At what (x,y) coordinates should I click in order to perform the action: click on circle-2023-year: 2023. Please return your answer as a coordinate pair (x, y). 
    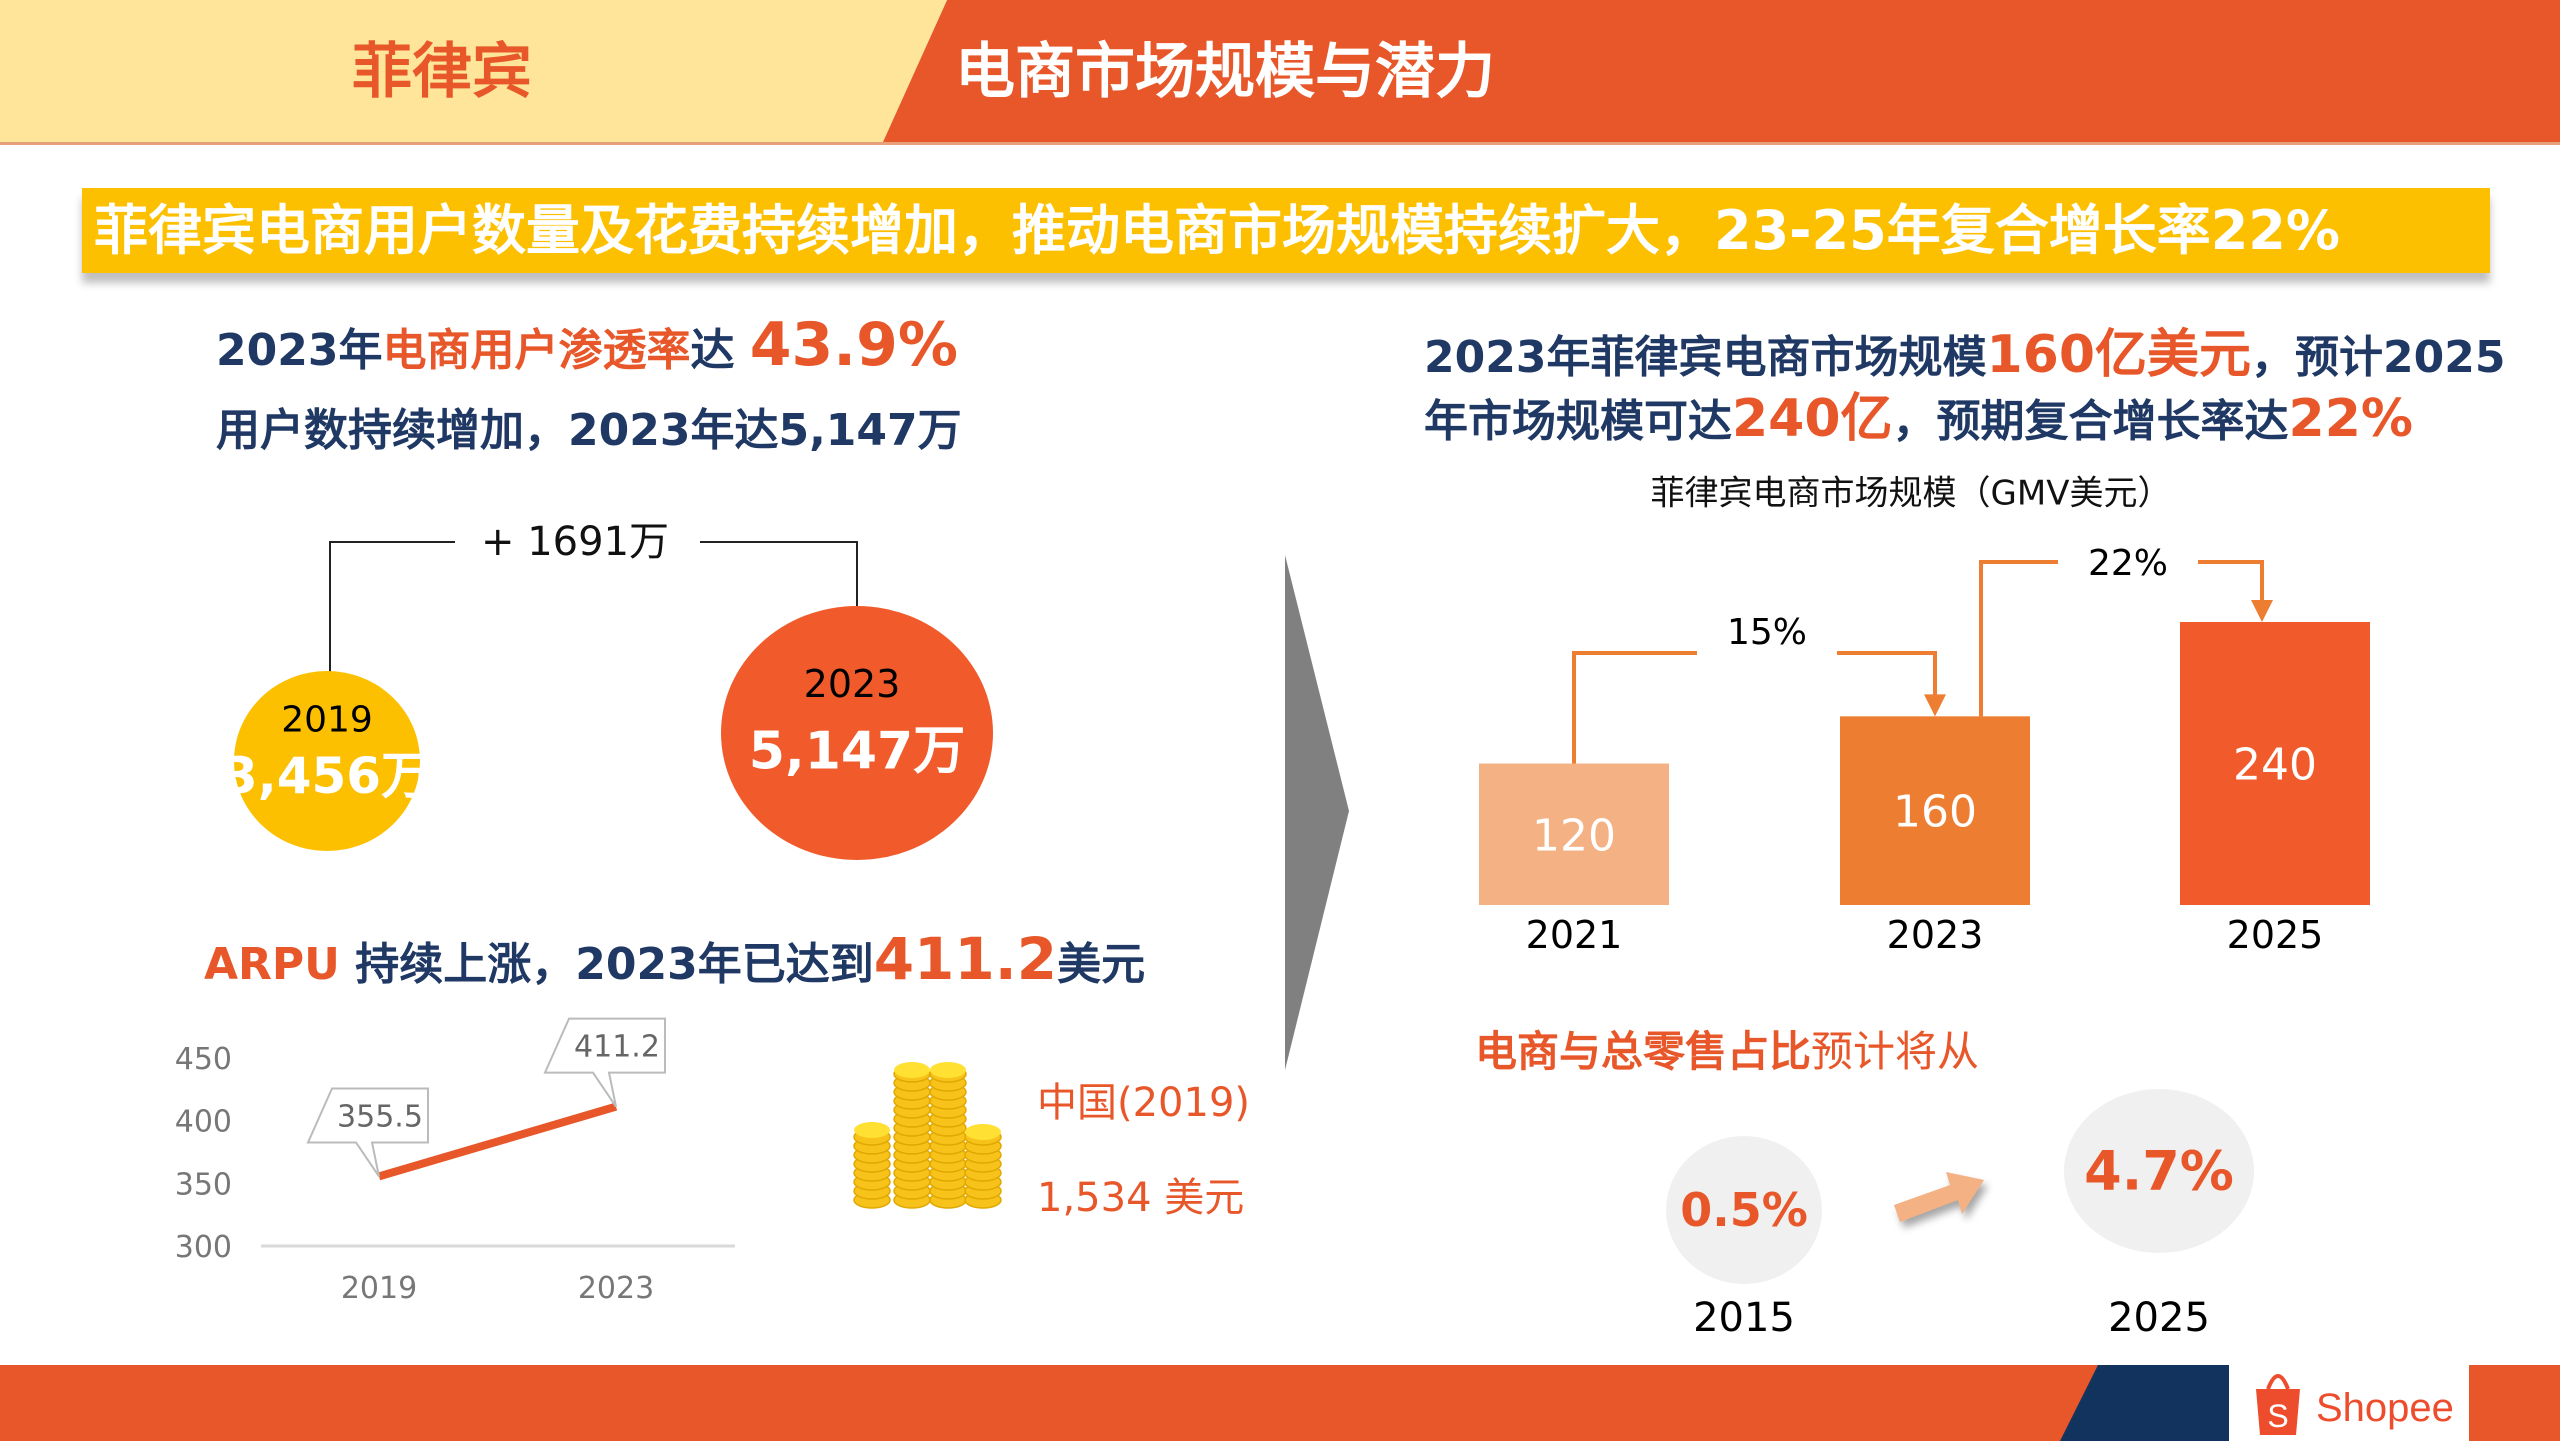
    Looking at the image, I should click on (852, 684).